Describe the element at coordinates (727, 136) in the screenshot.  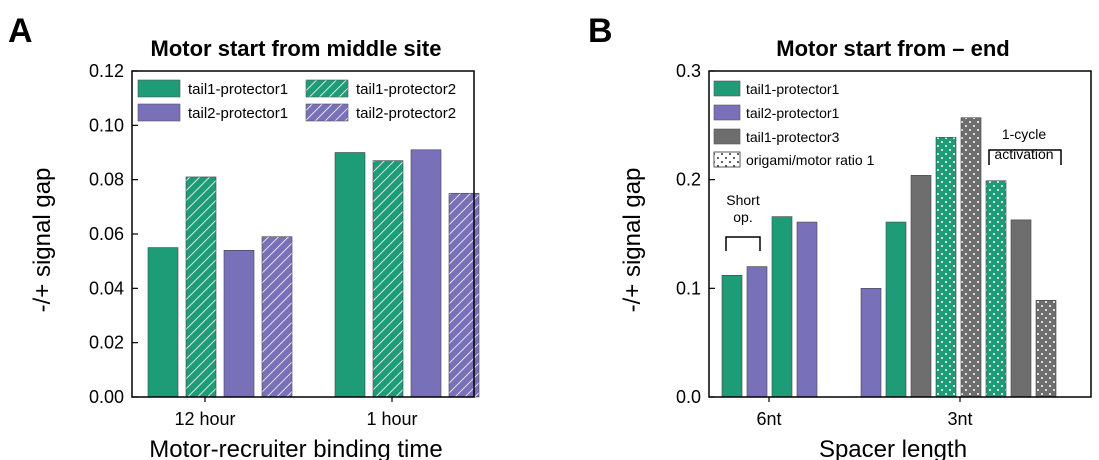
I see `legend-swatch-b-tail1-protector3` at that location.